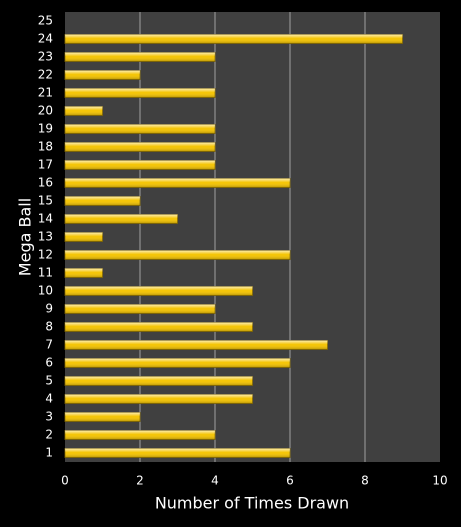 The image size is (461, 527). What do you see at coordinates (45, 291) in the screenshot?
I see `y-tick-label: 10` at bounding box center [45, 291].